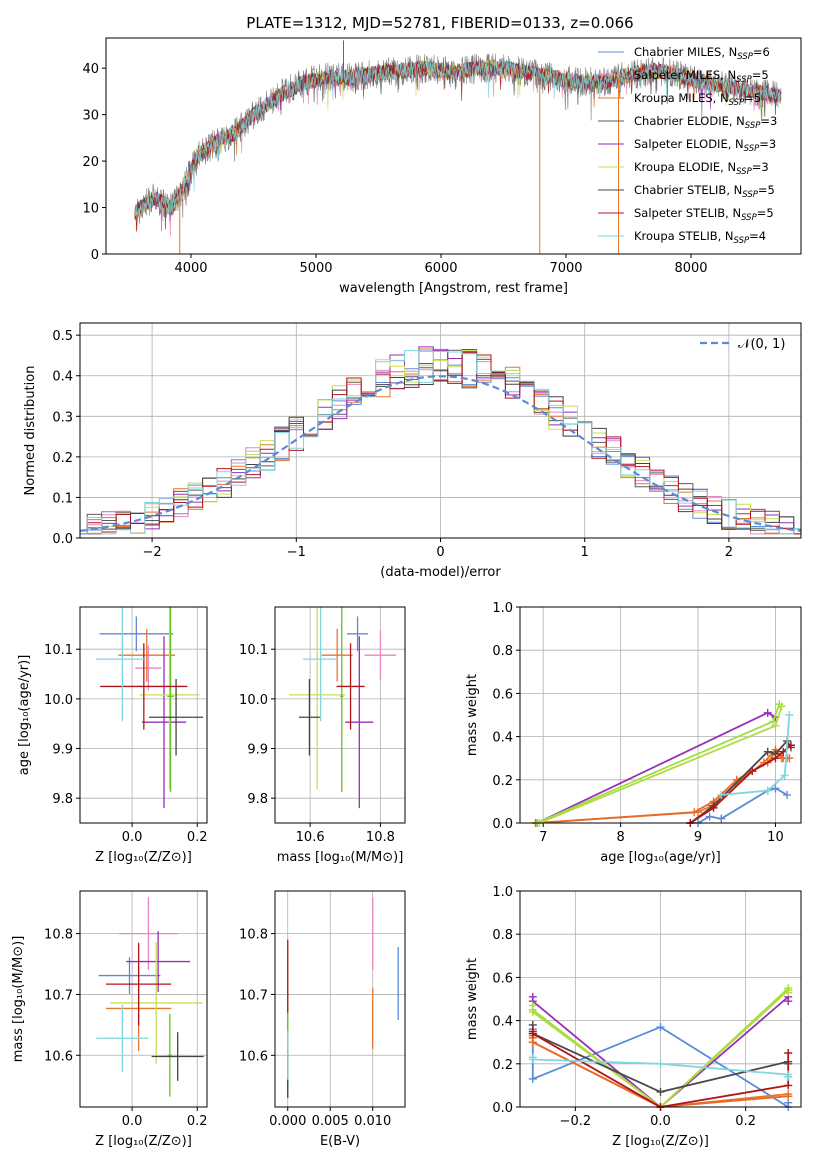 The width and height of the screenshot is (819, 1170). I want to click on x-tick-label: −0.2, so click(576, 1121).